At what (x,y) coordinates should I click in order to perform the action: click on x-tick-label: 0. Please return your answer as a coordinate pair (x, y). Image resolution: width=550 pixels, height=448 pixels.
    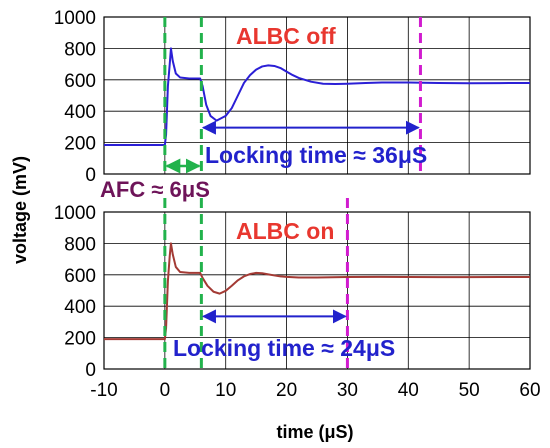
    Looking at the image, I should click on (165, 390).